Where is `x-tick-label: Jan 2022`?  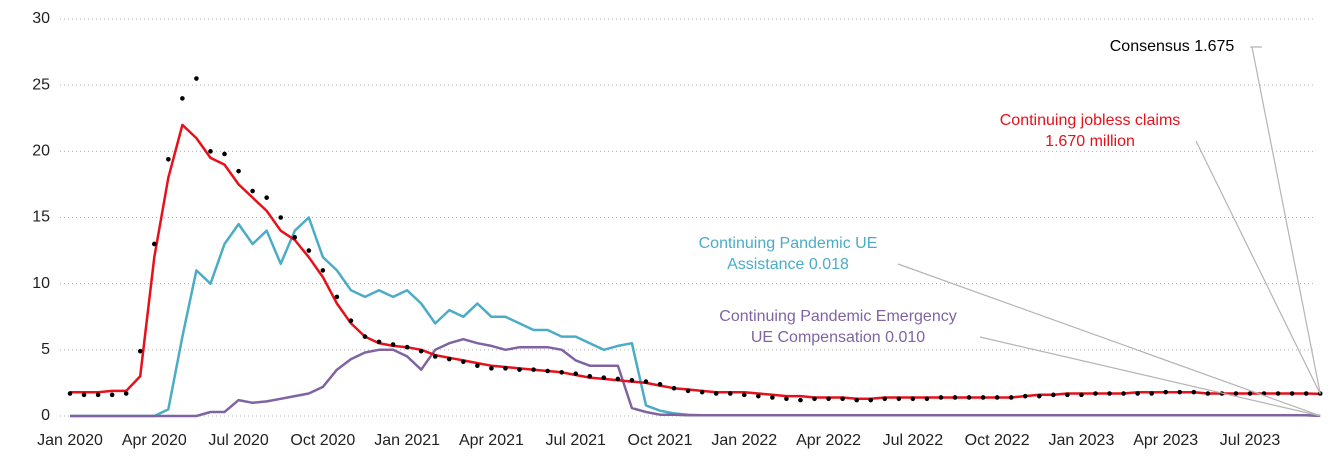
x-tick-label: Jan 2022 is located at coordinates (744, 440).